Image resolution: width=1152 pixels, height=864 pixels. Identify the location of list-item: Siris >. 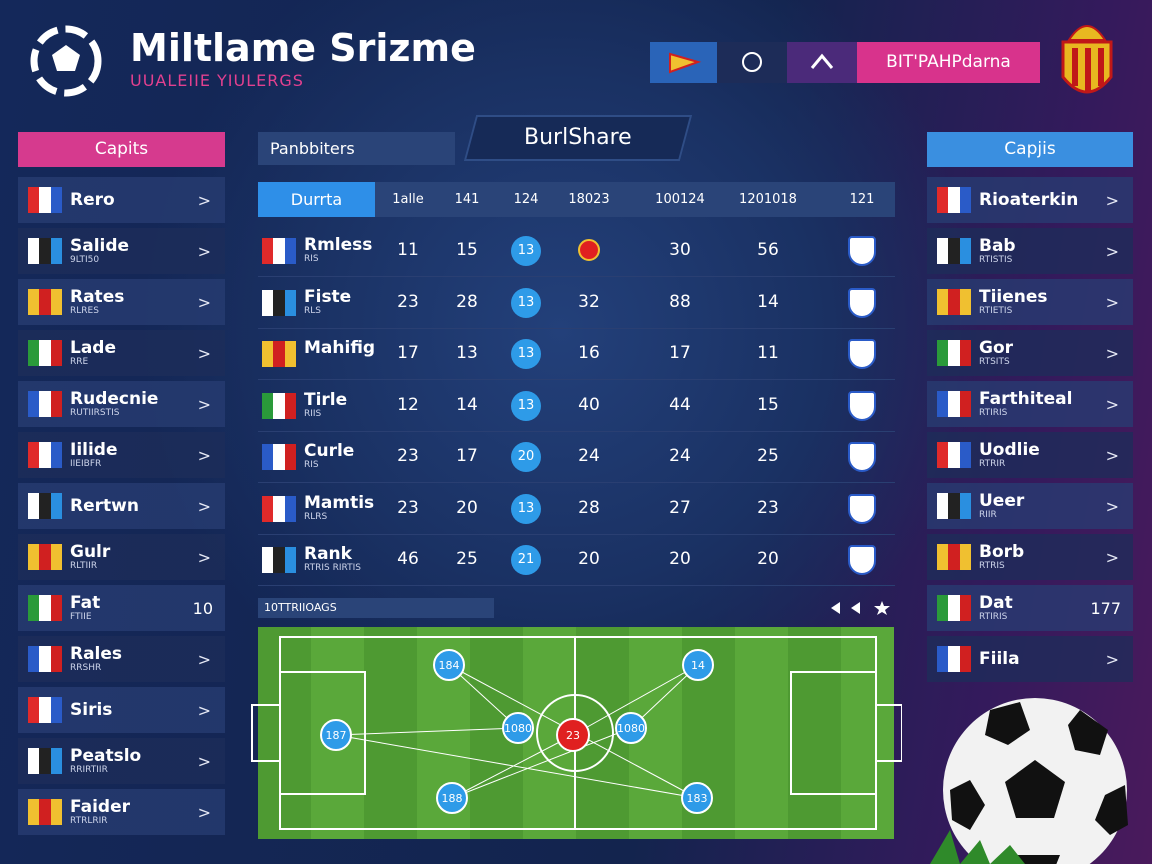
(121, 710).